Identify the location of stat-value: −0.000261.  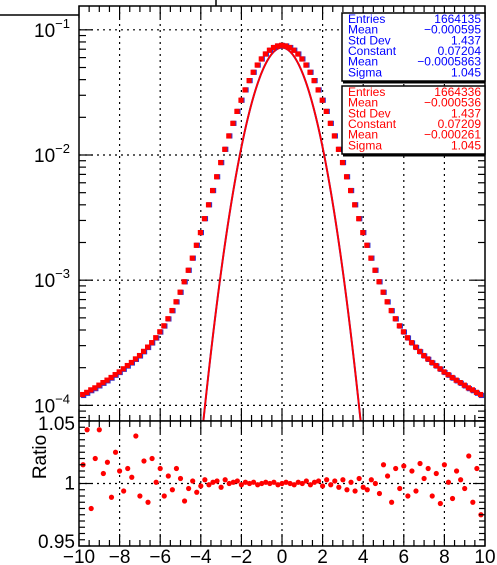
(452, 135).